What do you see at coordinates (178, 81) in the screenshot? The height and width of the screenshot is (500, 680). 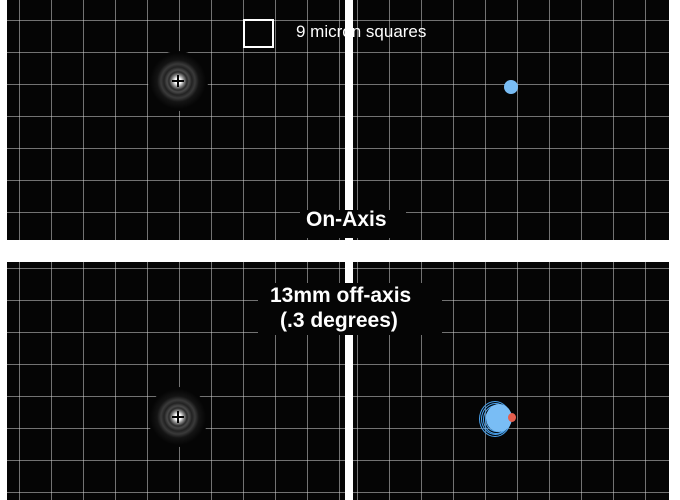 I see `airy-disk-on-axis` at bounding box center [178, 81].